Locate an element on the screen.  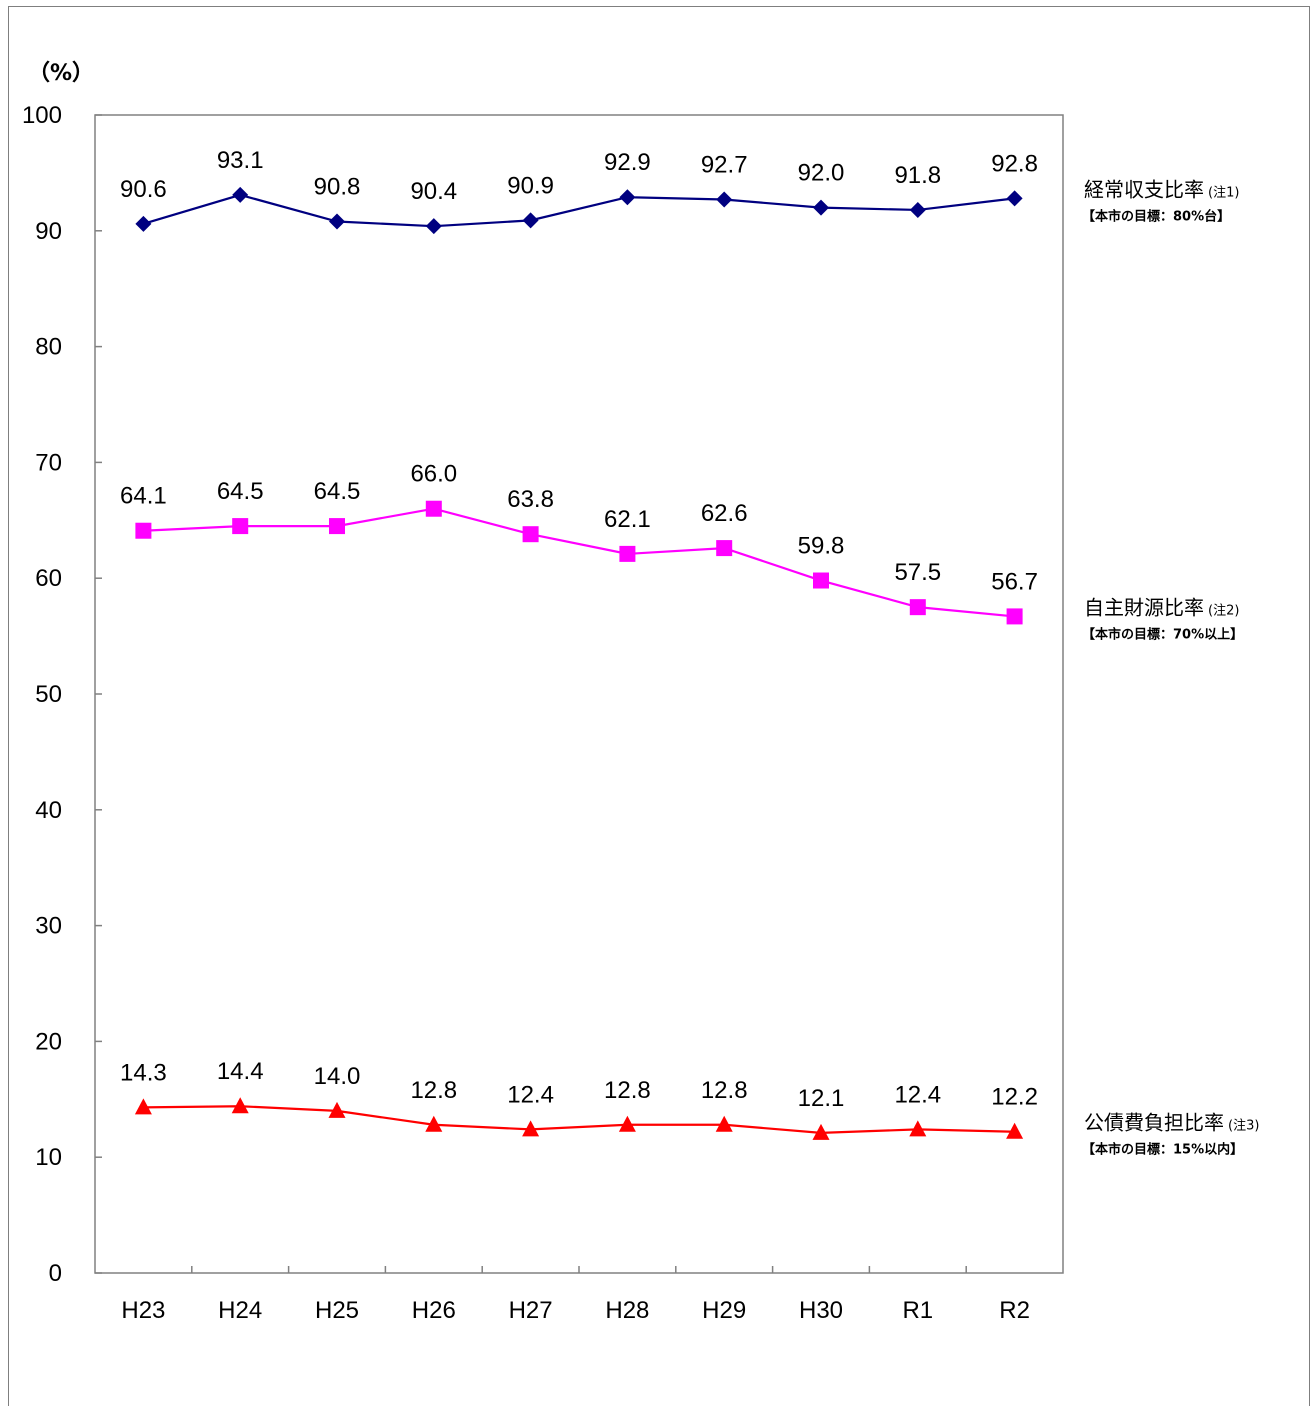
y-tick-label: 50 is located at coordinates (48, 694).